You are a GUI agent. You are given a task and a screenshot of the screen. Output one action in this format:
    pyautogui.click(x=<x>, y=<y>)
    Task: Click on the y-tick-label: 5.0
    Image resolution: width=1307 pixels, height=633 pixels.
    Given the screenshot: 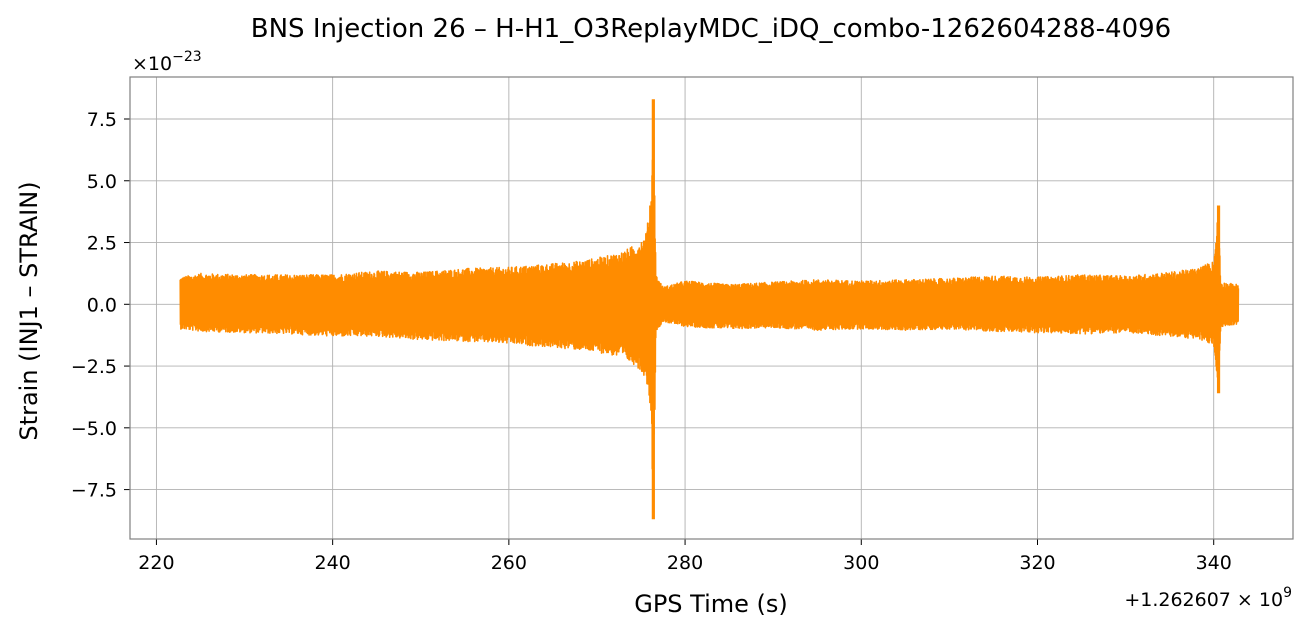 What is the action you would take?
    pyautogui.click(x=102, y=182)
    